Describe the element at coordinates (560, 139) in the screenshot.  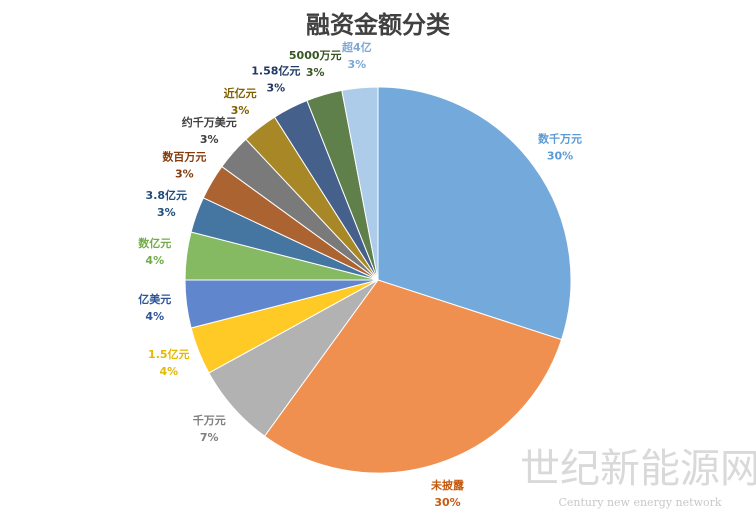
I see `slice-label: 数千万元` at that location.